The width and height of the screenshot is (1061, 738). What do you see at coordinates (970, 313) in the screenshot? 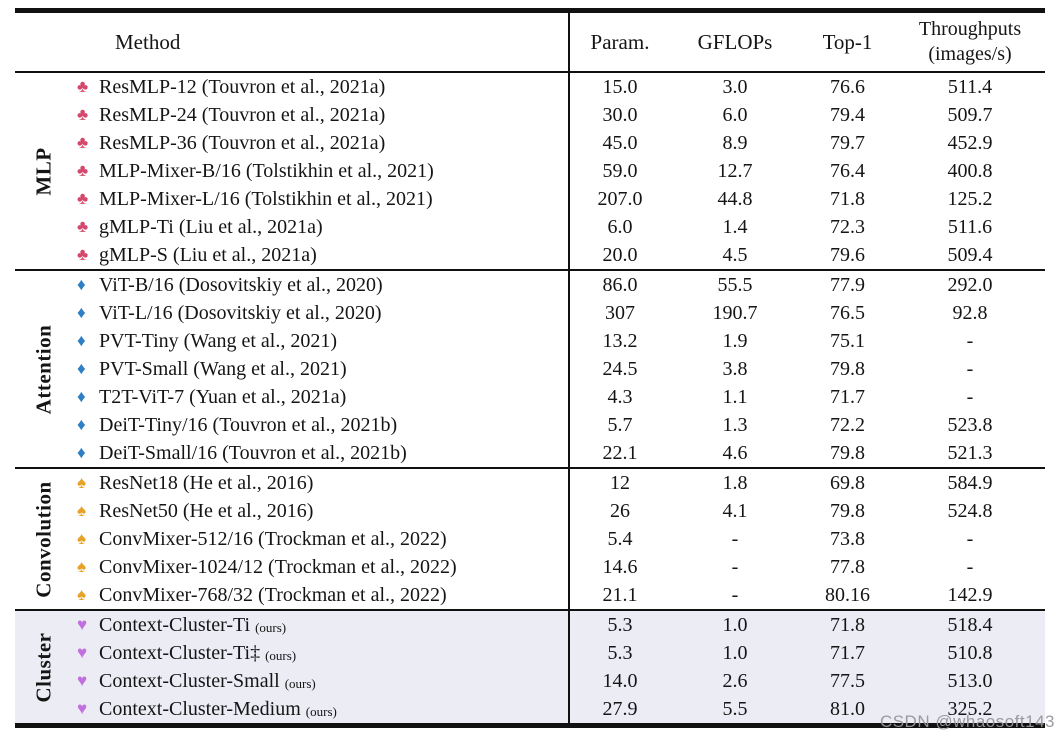
I see `throughput-value: 92.8` at bounding box center [970, 313].